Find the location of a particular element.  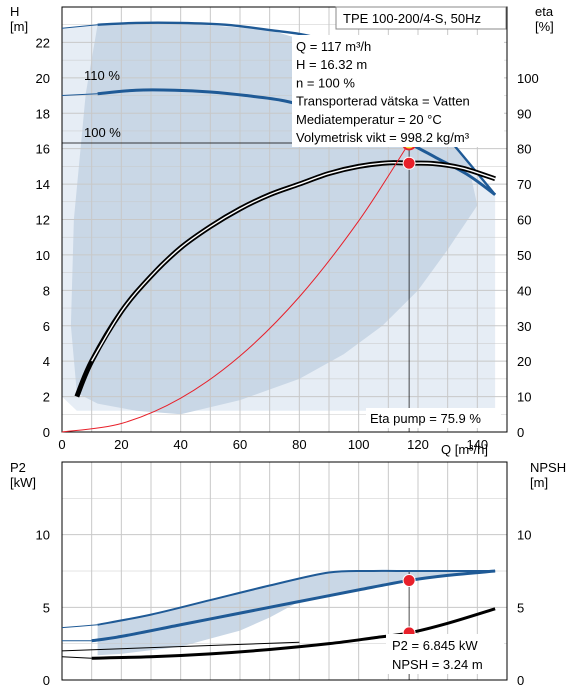

y-tick-label-left: 20 is located at coordinates (43, 78).